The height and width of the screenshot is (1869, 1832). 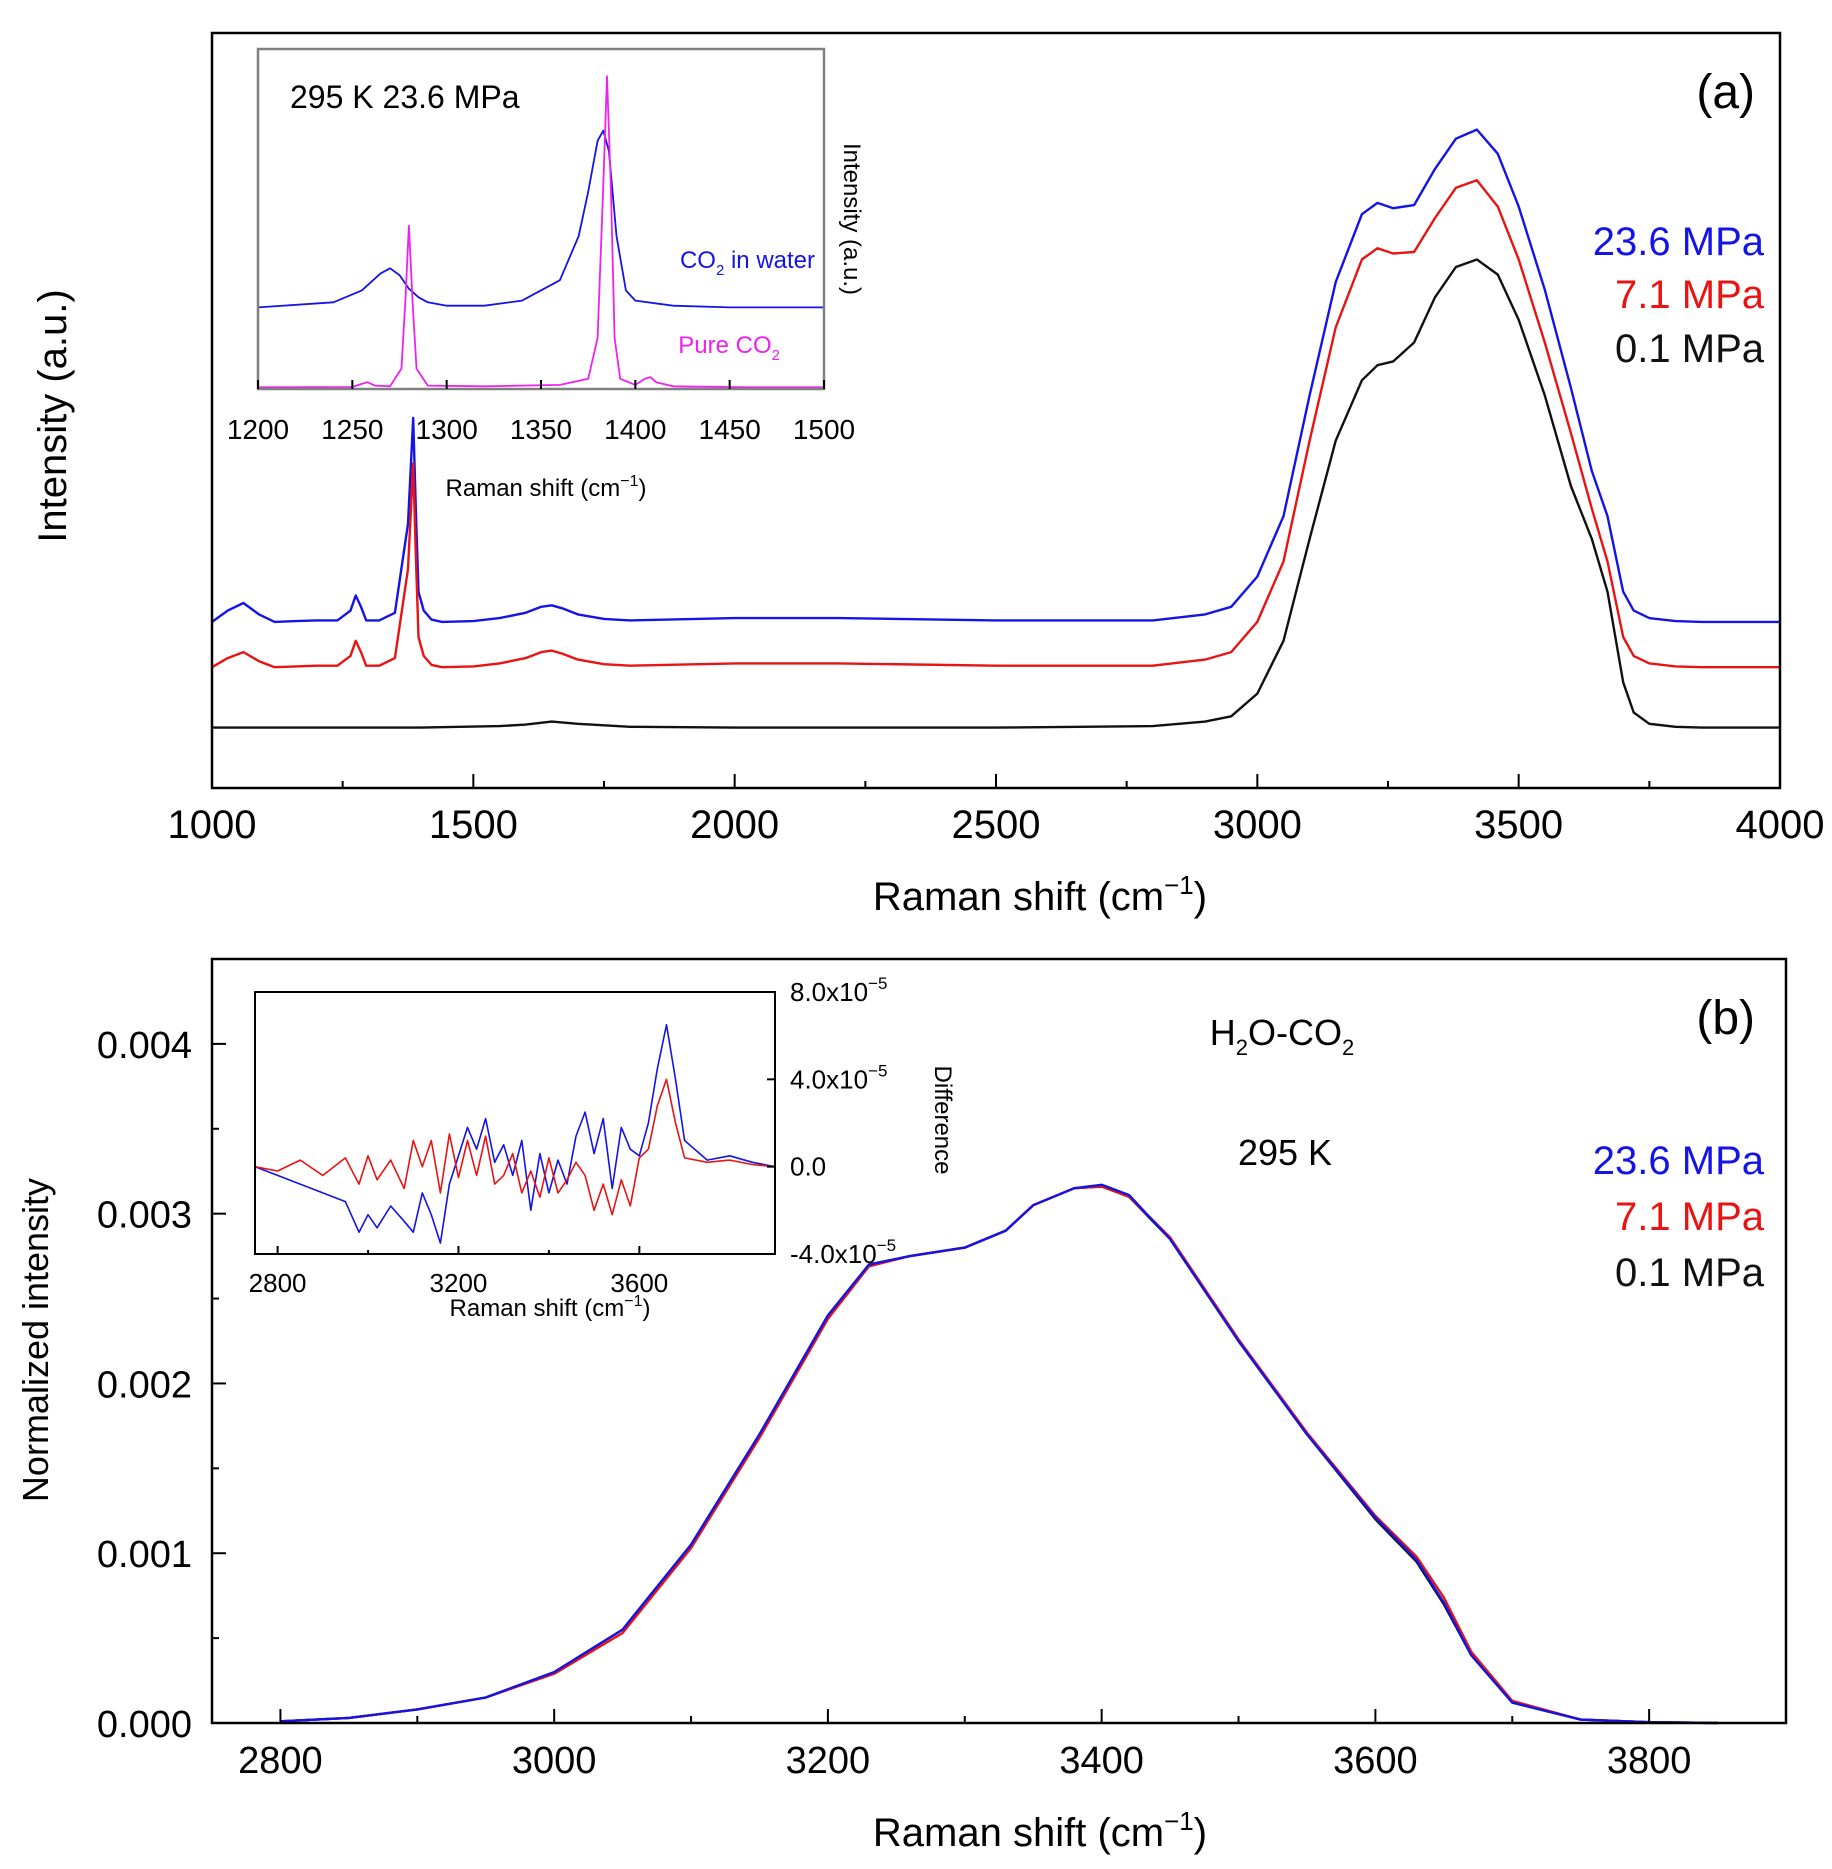 What do you see at coordinates (808, 1167) in the screenshot?
I see `panel-b-inset-y-tick-label: 0.0` at bounding box center [808, 1167].